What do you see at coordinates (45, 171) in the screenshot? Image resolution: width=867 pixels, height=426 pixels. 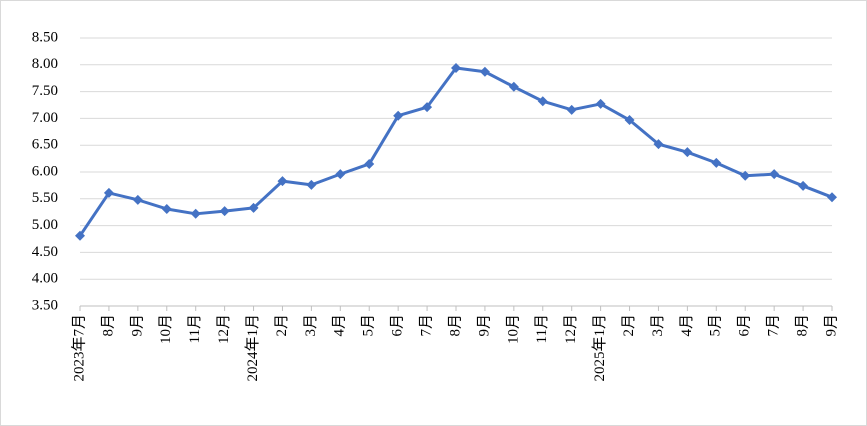 I see `y-tick-label: 6.00` at bounding box center [45, 171].